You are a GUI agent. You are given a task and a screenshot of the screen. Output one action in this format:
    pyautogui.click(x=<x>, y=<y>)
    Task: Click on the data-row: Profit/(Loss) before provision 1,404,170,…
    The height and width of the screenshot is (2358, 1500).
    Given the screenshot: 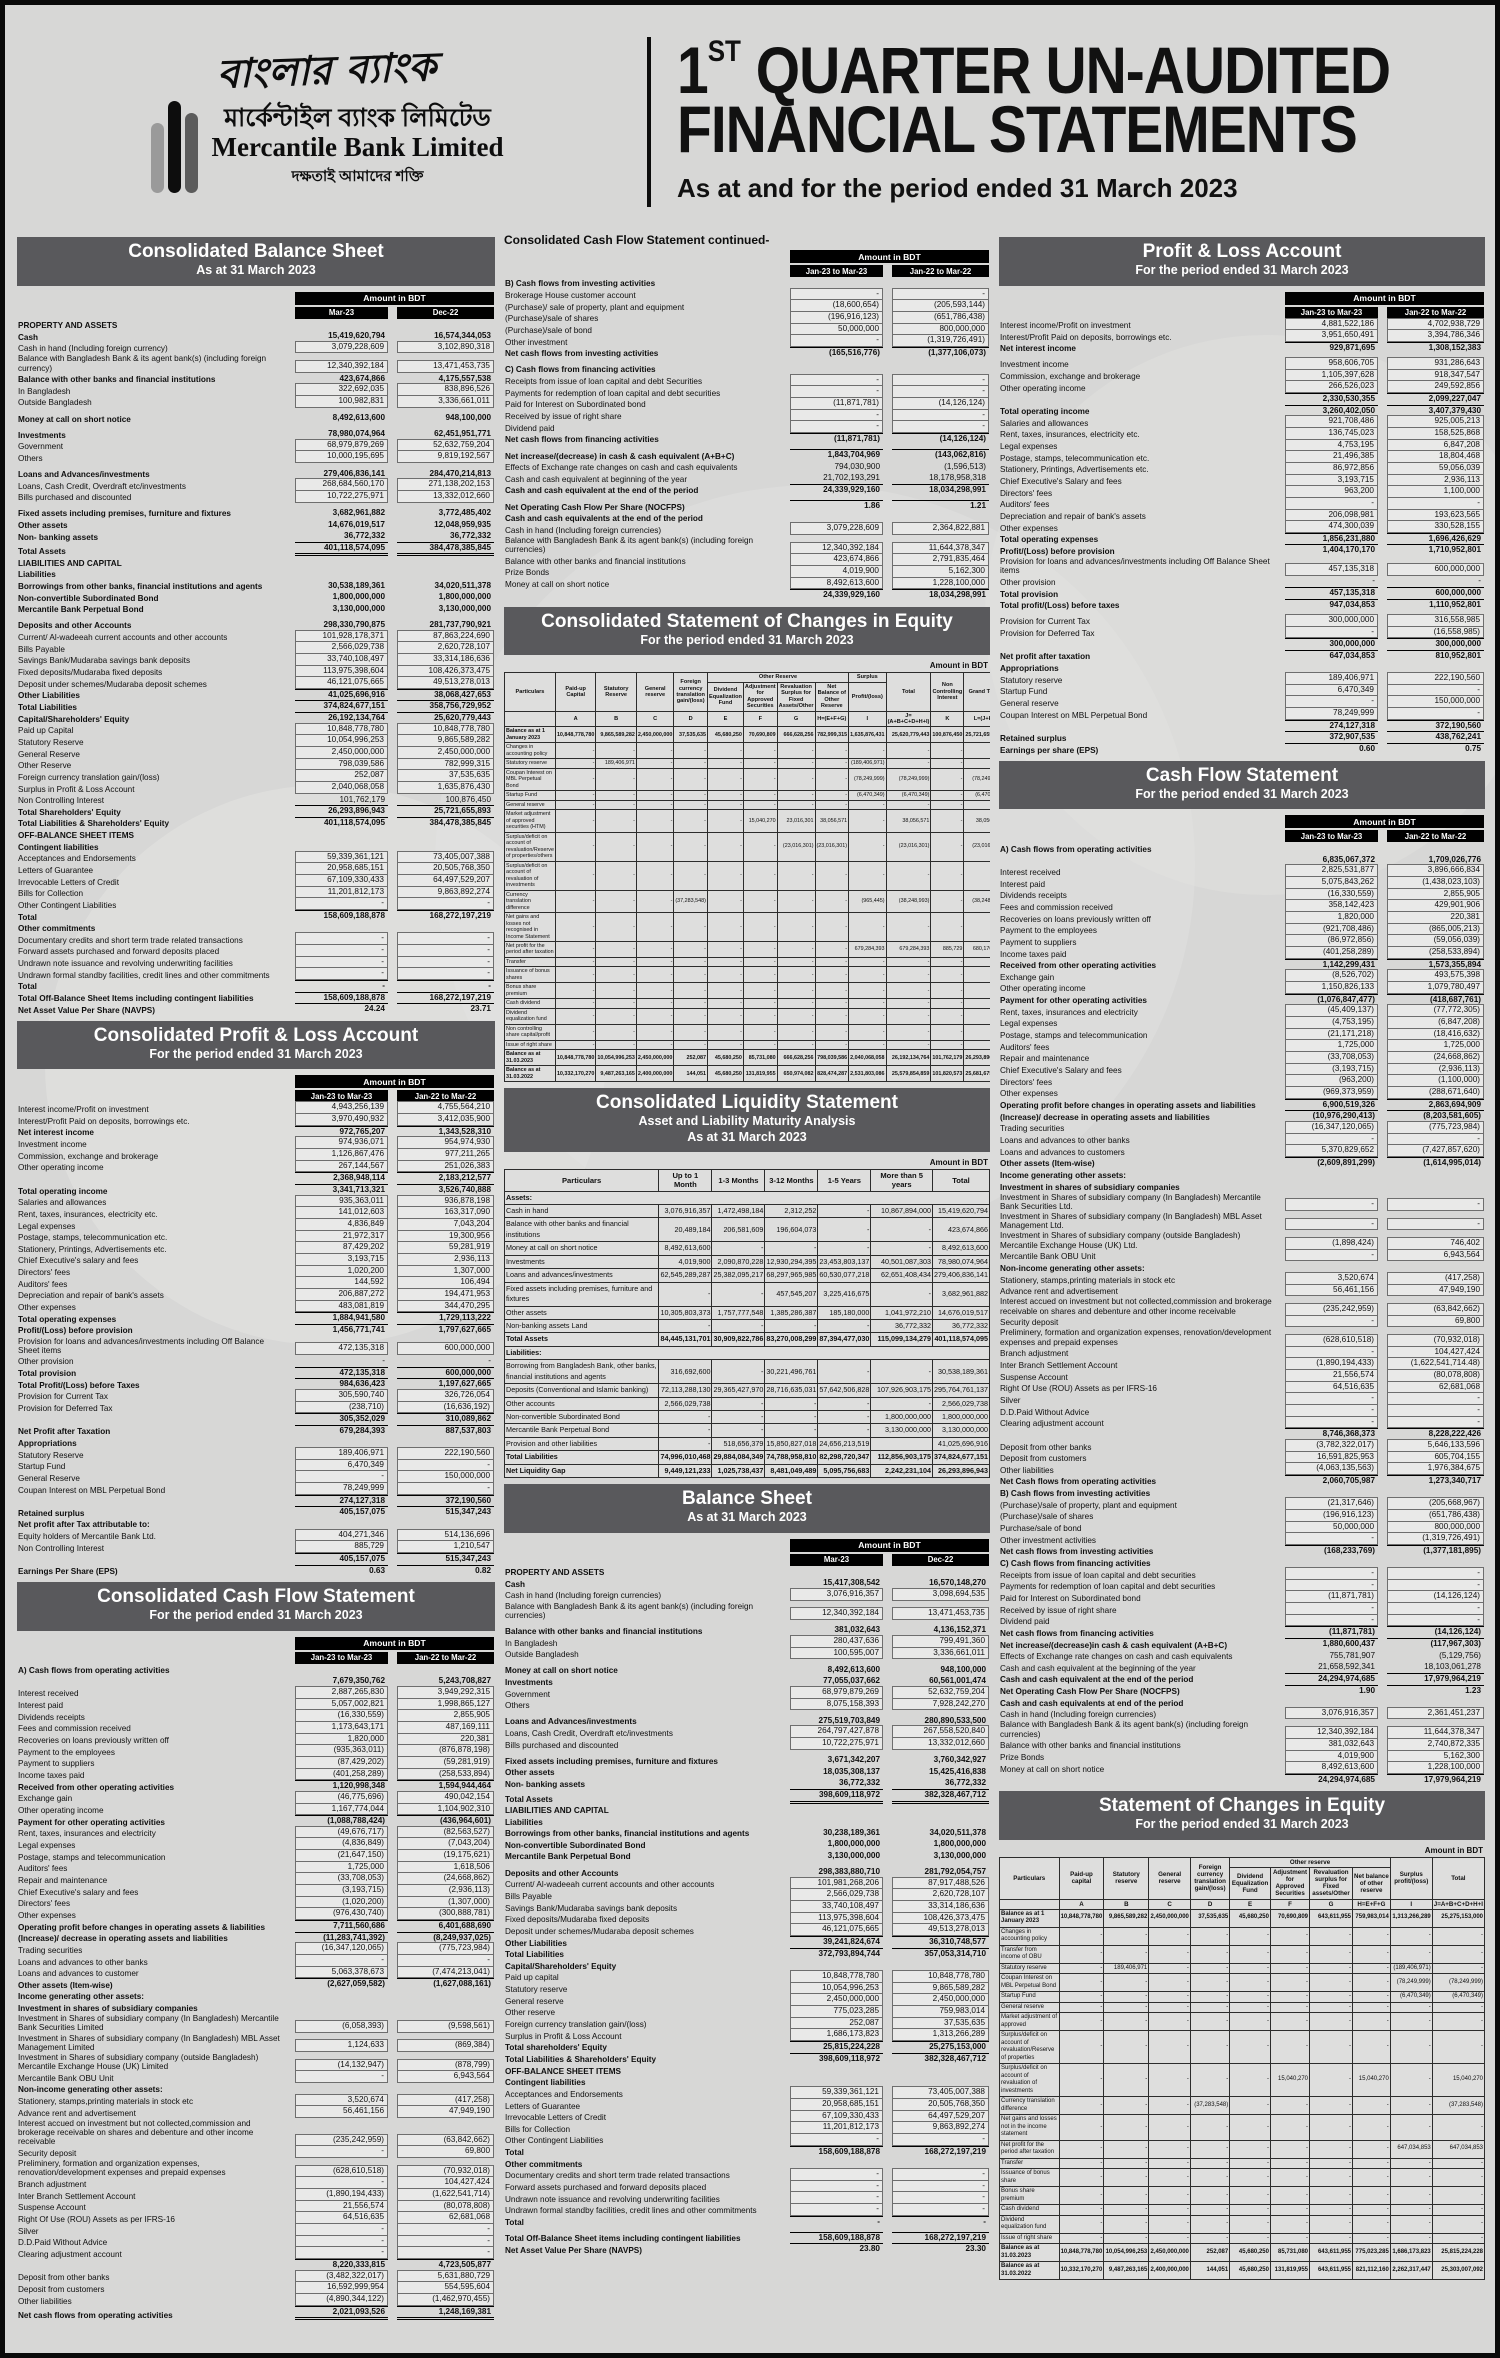 What is the action you would take?
    pyautogui.click(x=1242, y=550)
    